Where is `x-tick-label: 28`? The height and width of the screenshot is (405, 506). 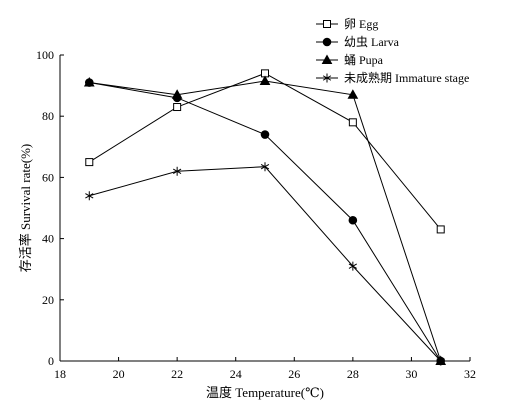 x-tick-label: 28 is located at coordinates (353, 374).